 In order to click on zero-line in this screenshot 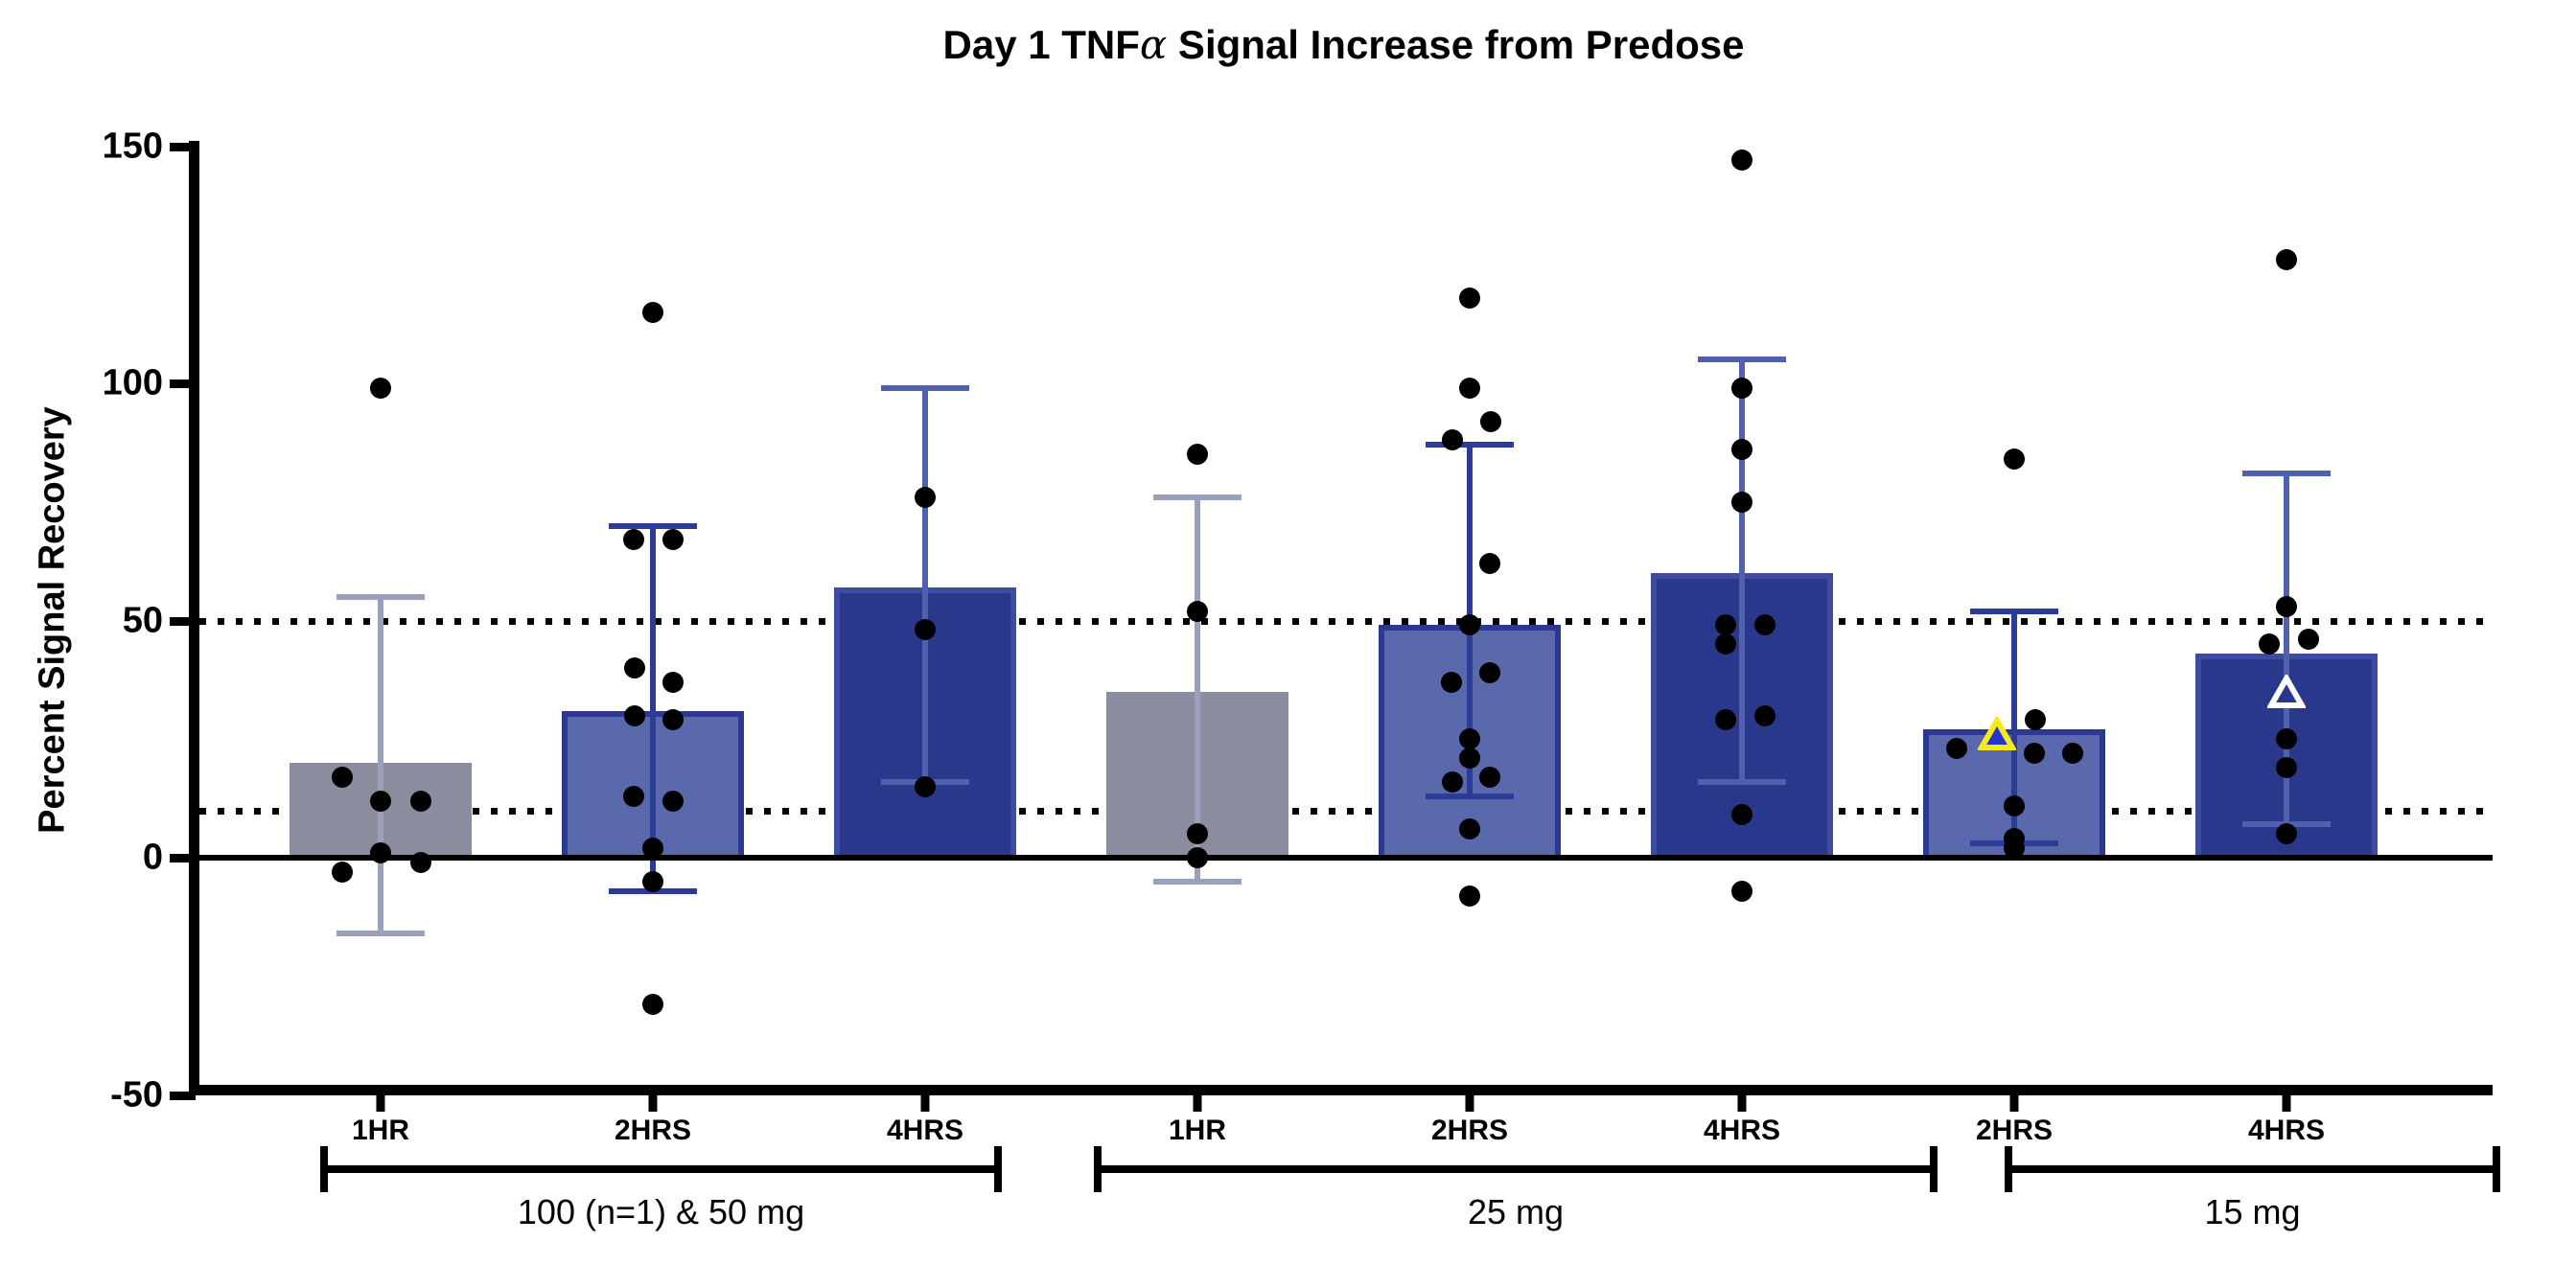, I will do `click(1344, 858)`.